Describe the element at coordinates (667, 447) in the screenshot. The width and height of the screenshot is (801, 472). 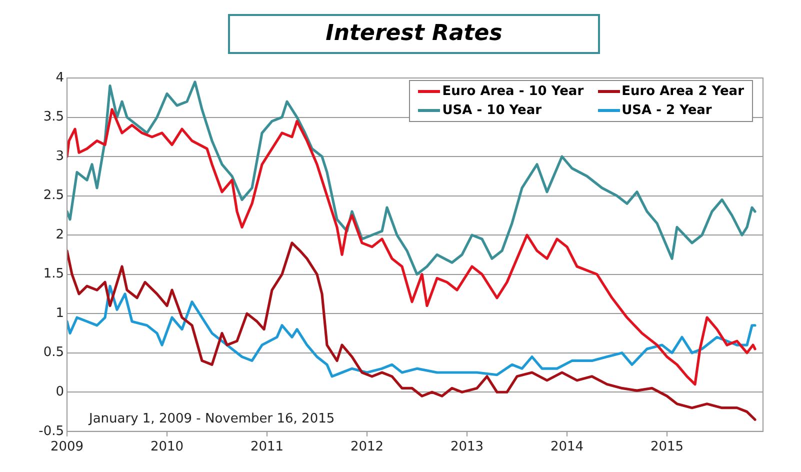
I see `x-tick-label: 2015` at that location.